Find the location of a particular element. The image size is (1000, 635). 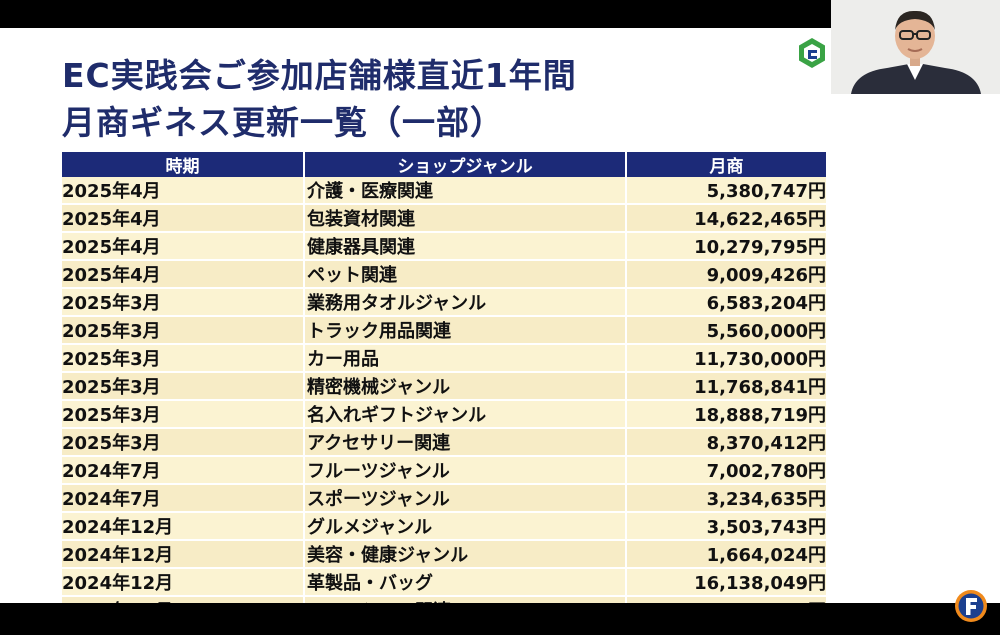

cell-monthly-sales: 9,009,426円 is located at coordinates (726, 274).